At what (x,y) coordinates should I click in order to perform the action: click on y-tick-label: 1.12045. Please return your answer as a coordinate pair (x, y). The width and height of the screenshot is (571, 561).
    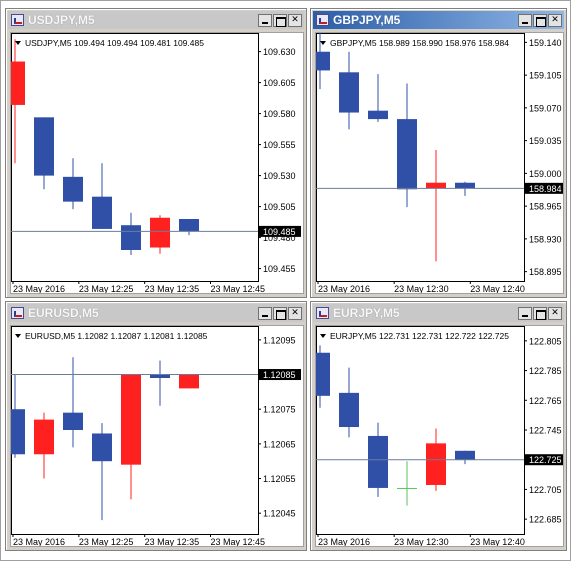
    Looking at the image, I should click on (279, 514).